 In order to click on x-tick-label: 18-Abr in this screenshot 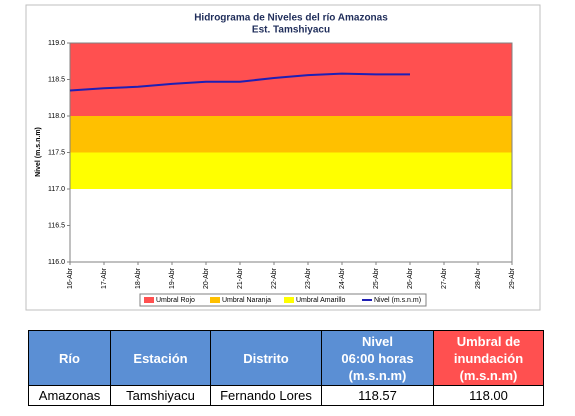, I will do `click(138, 278)`.